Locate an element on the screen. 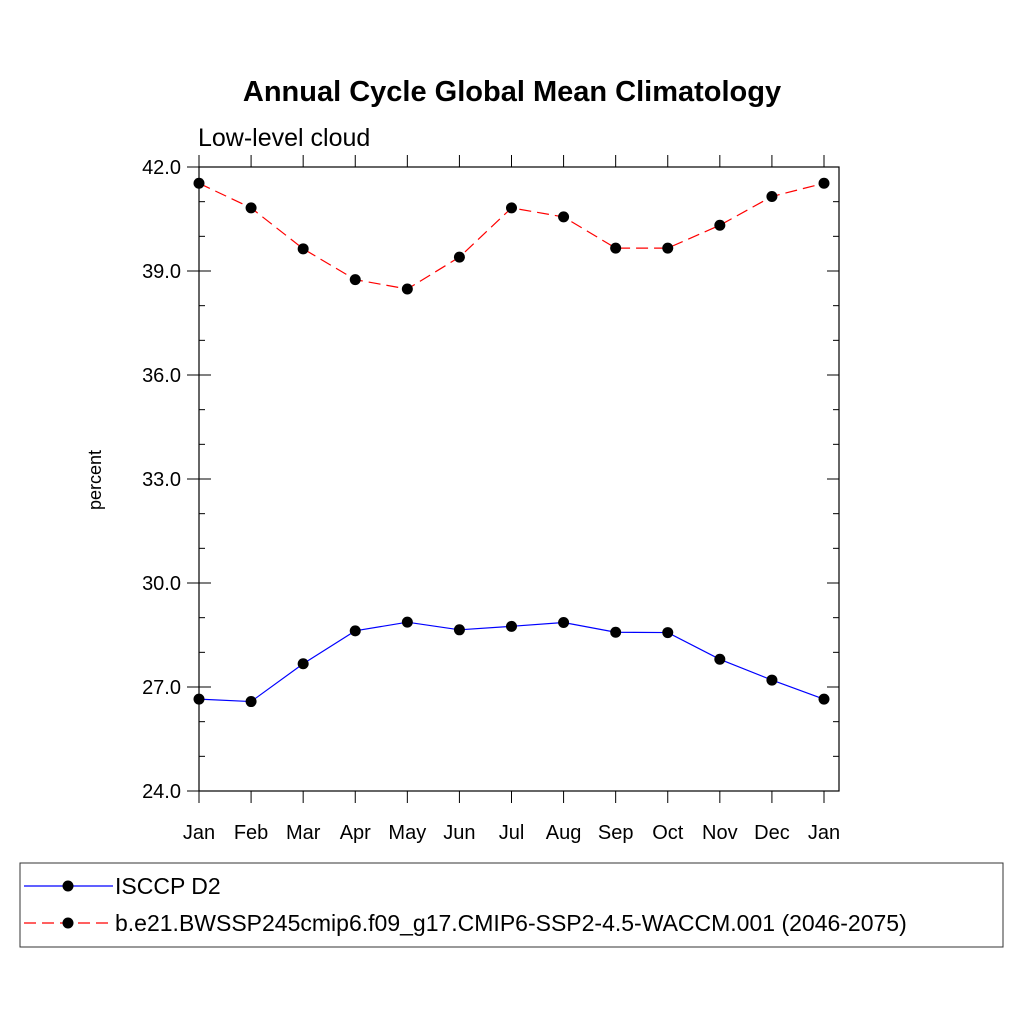  y-tick-label: 30.0 is located at coordinates (161, 584).